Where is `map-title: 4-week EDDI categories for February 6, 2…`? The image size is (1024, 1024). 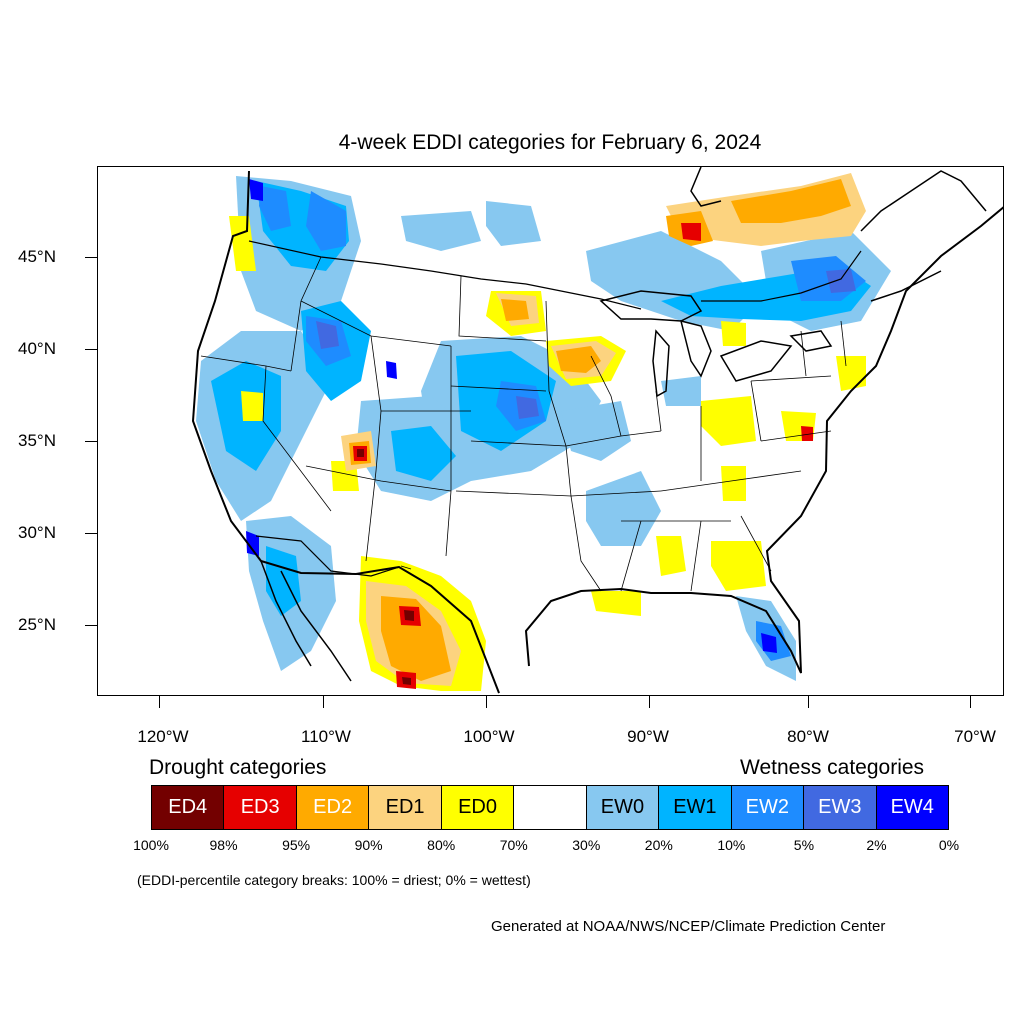 map-title: 4-week EDDI categories for February 6, 2… is located at coordinates (550, 142).